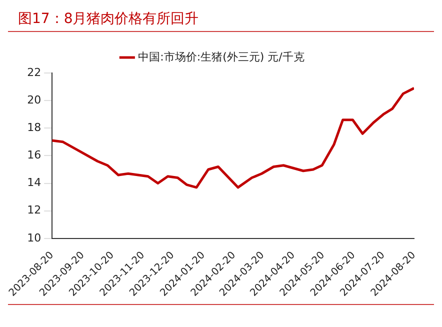  What do you see at coordinates (34, 99) in the screenshot?
I see `y-tick-label: 20` at bounding box center [34, 99].